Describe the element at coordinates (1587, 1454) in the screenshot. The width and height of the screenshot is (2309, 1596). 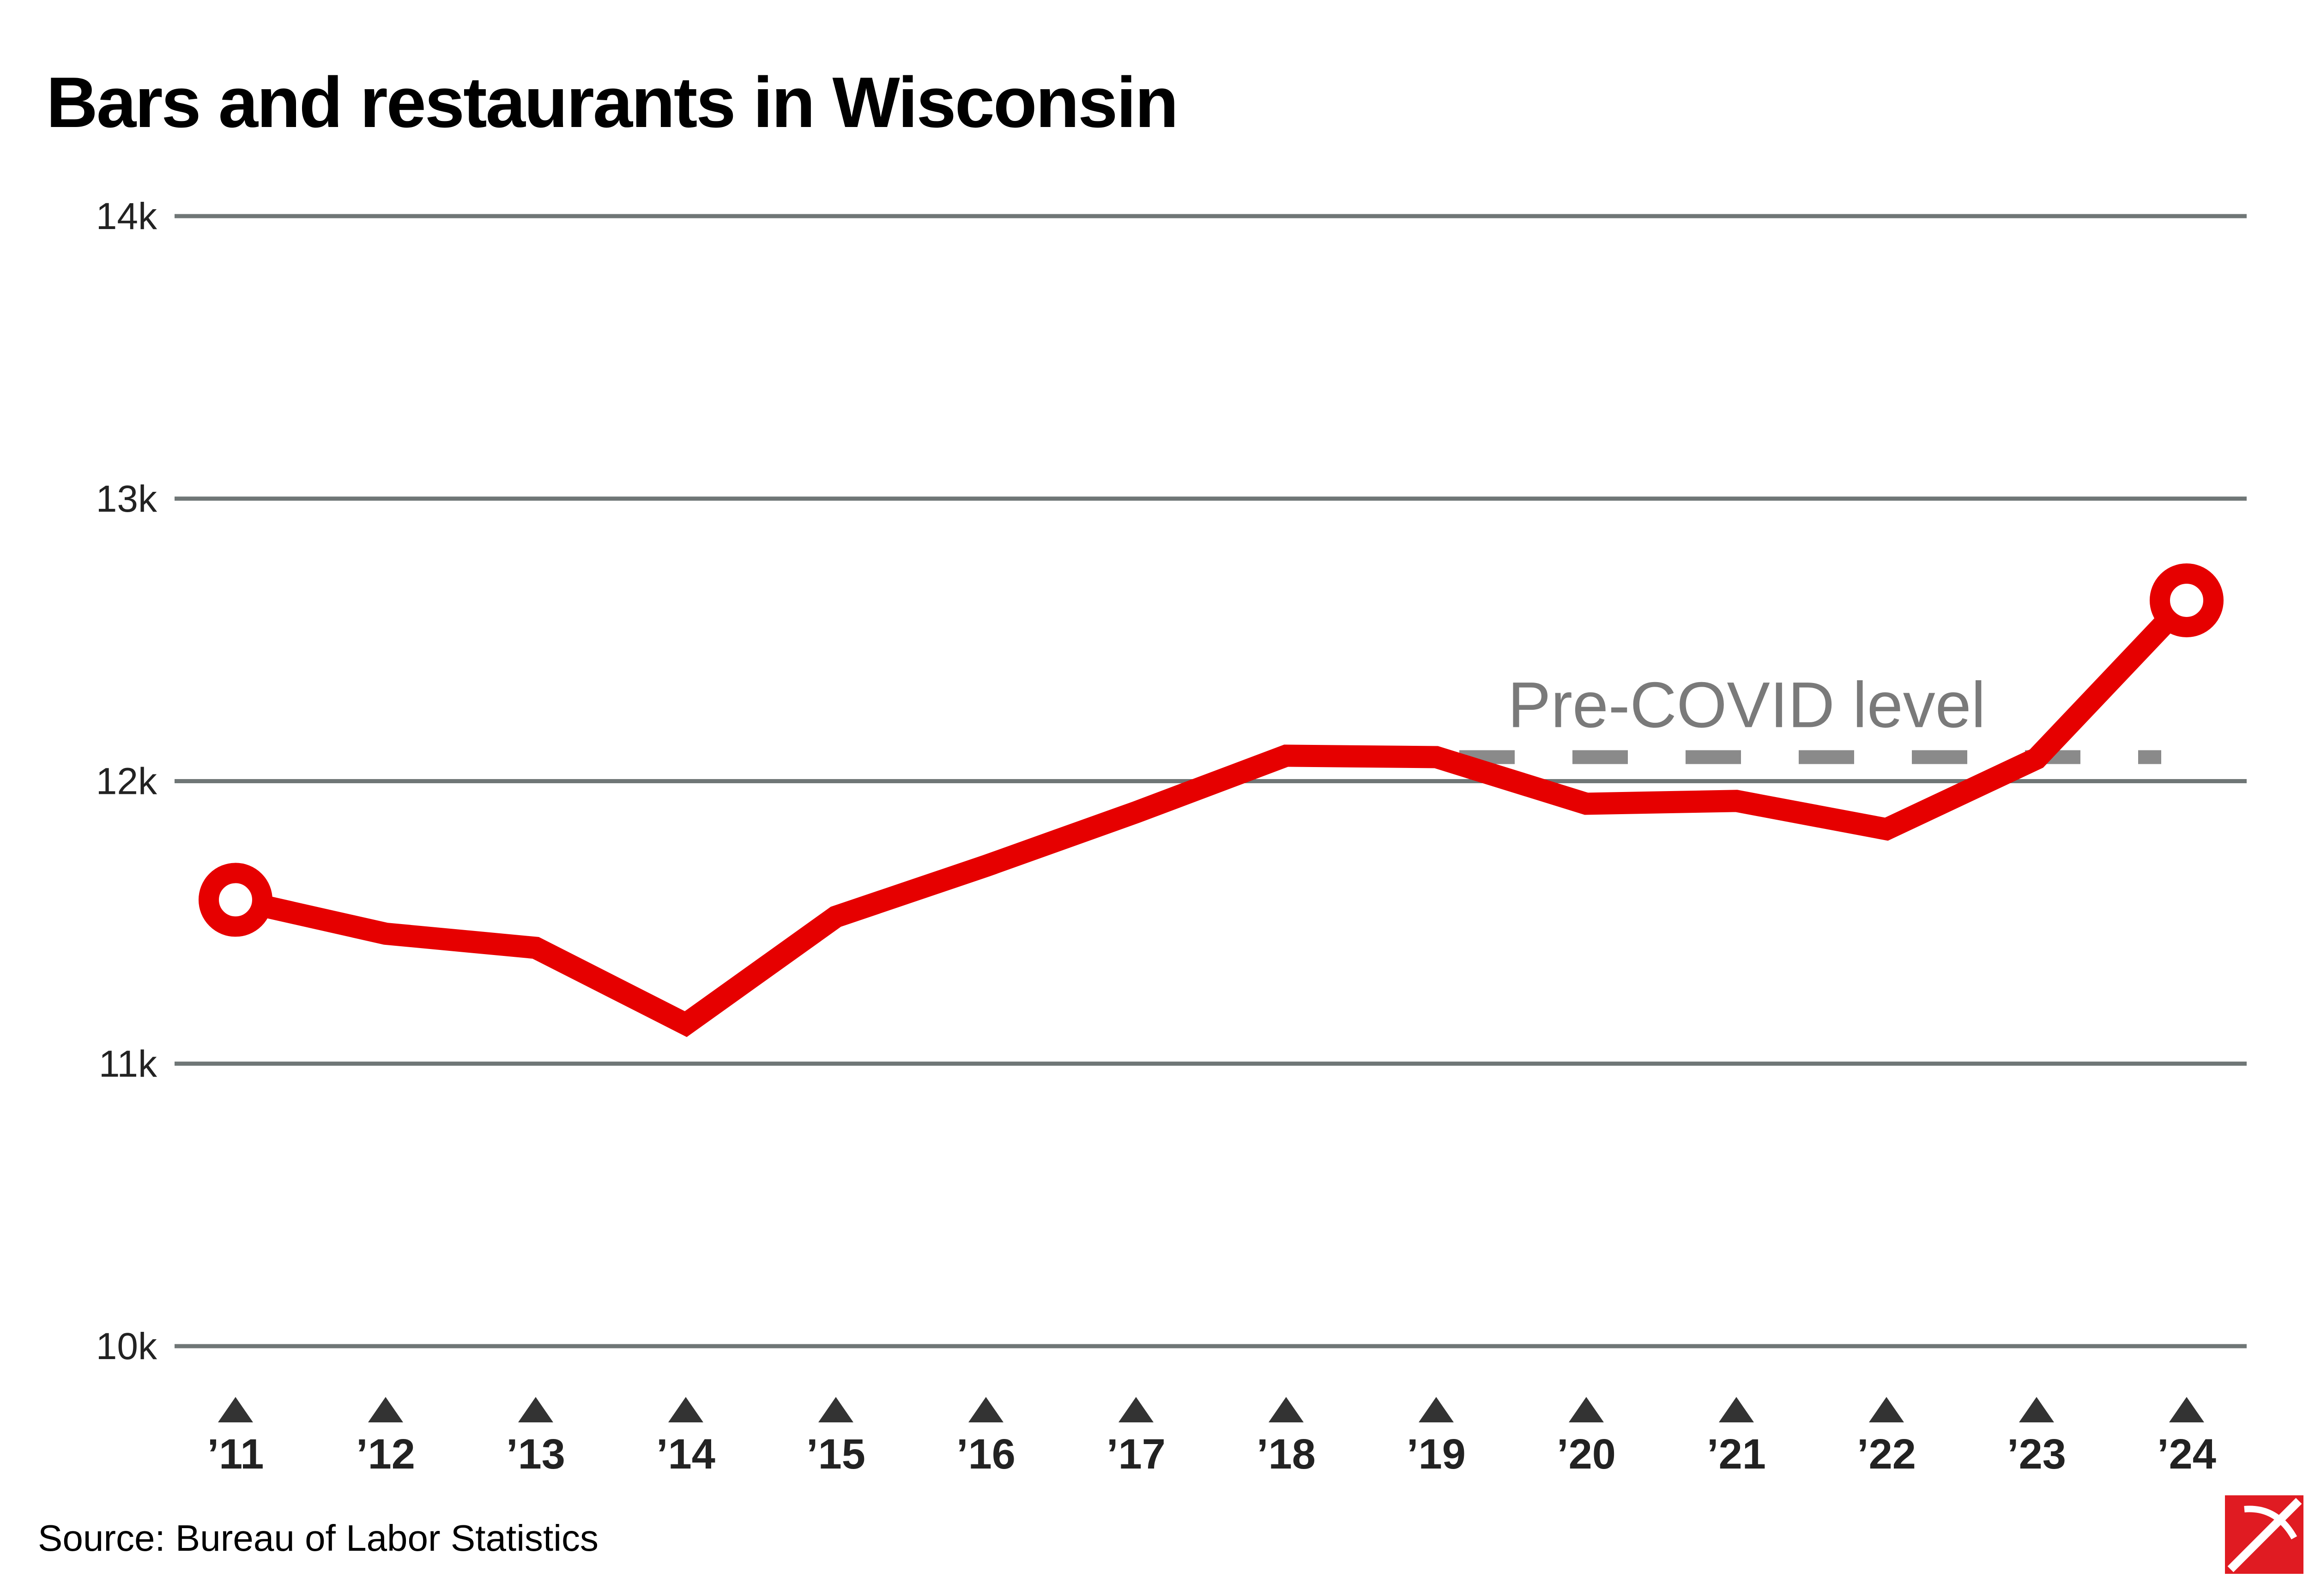
I see `x-tick-label: ’20` at that location.